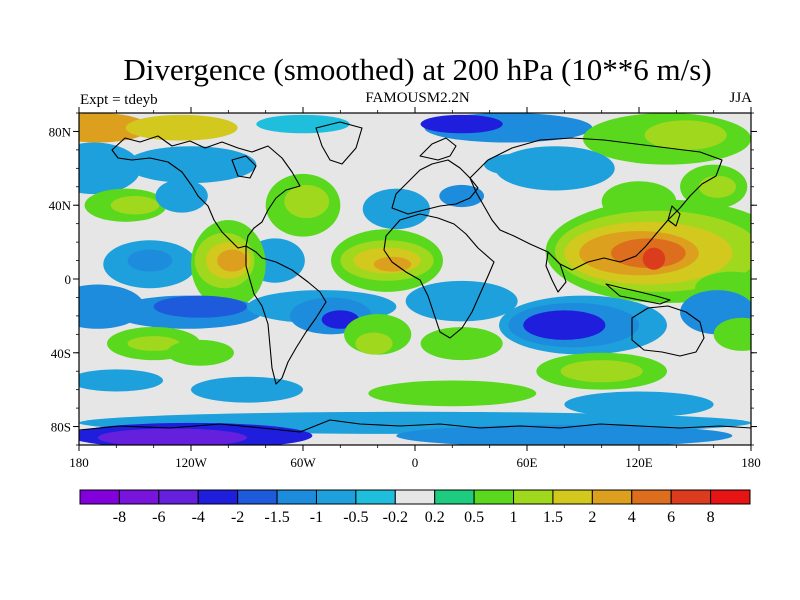 The height and width of the screenshot is (600, 800). What do you see at coordinates (355, 517) in the screenshot?
I see `colorbar-label: -0.5` at bounding box center [355, 517].